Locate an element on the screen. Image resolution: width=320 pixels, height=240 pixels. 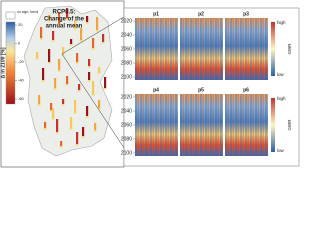
no-trend-box is located at coordinates (10, 15).